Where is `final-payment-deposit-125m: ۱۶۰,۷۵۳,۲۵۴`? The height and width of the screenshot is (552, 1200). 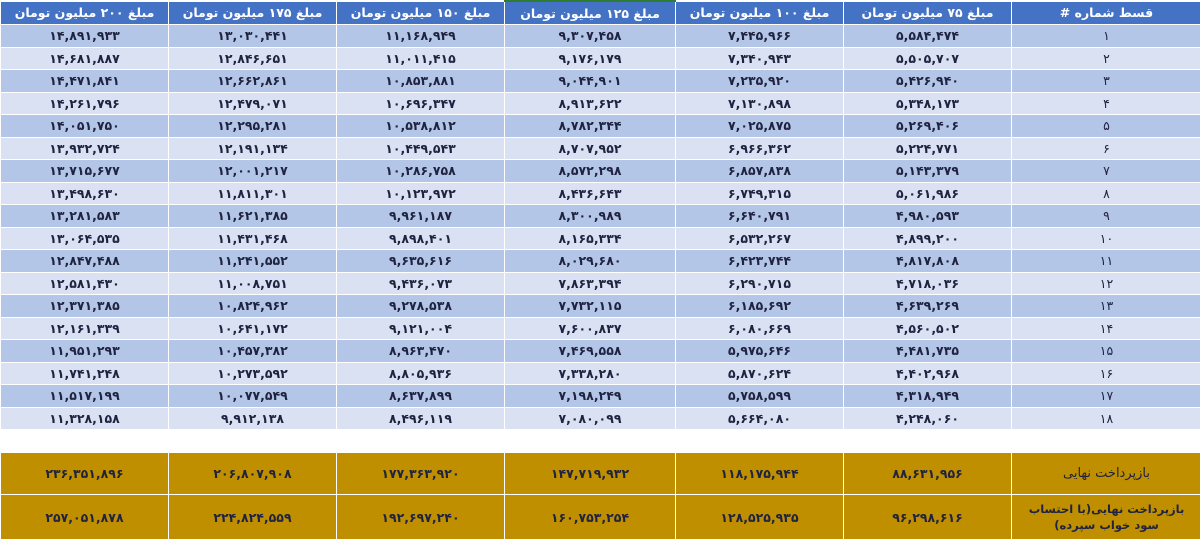 final-payment-deposit-125m: ۱۶۰,۷۵۳,۲۵۴ is located at coordinates (590, 517).